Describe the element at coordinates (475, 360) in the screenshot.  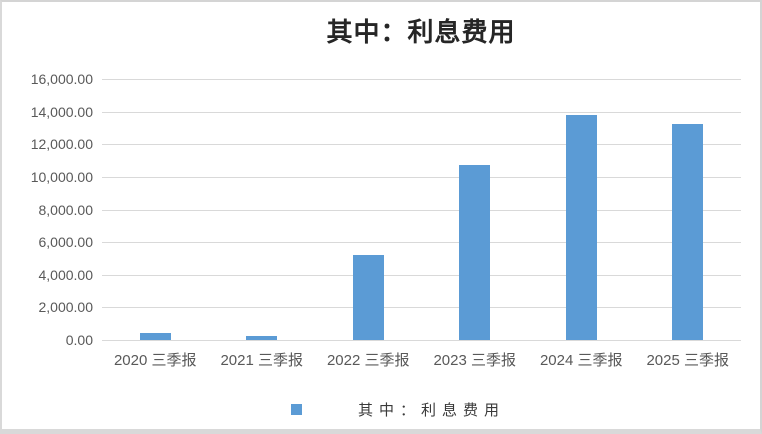
I see `x-tick-label: 2023 三季报` at that location.